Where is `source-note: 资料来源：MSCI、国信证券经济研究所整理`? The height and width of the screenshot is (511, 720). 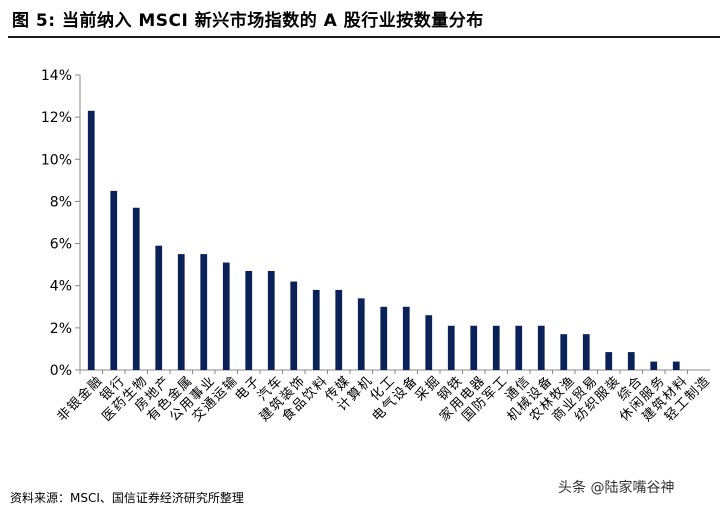
source-note: 资料来源：MSCI、国信证券经济研究所整理 is located at coordinates (127, 498).